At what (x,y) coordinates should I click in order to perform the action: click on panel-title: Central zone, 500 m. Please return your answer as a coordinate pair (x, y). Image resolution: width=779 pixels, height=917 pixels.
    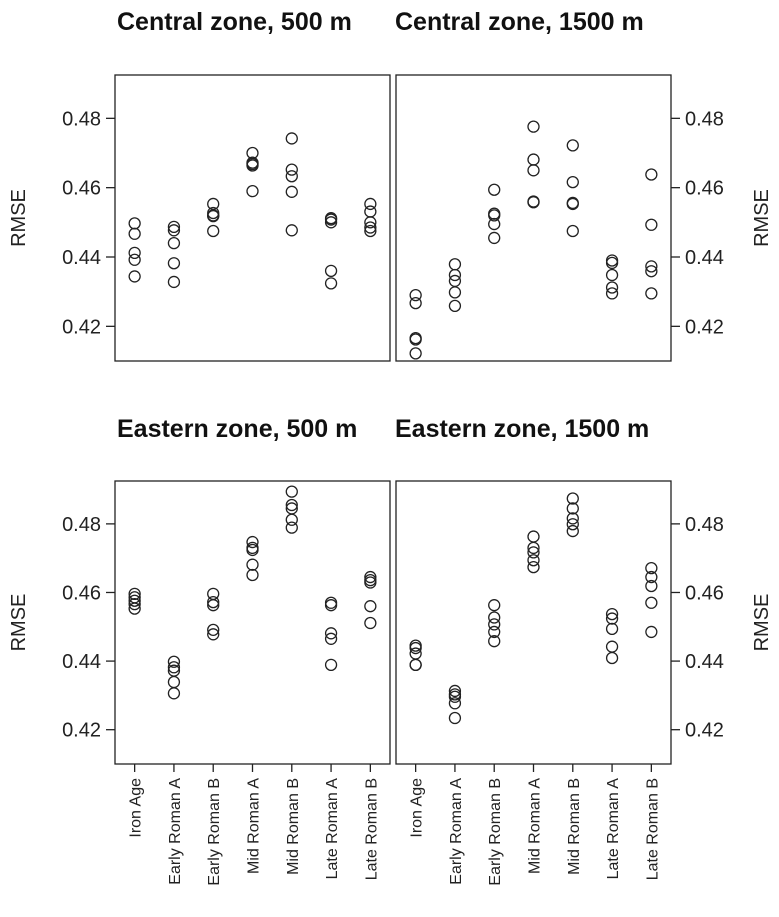
    Looking at the image, I should click on (234, 22).